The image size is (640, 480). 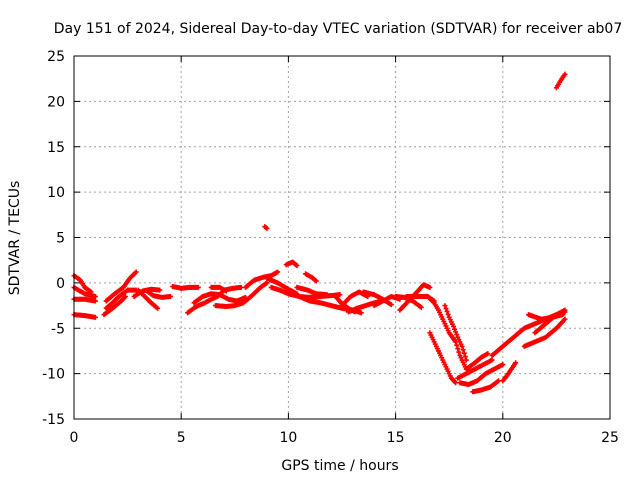 What do you see at coordinates (503, 438) in the screenshot?
I see `x-tick-label: 20` at bounding box center [503, 438].